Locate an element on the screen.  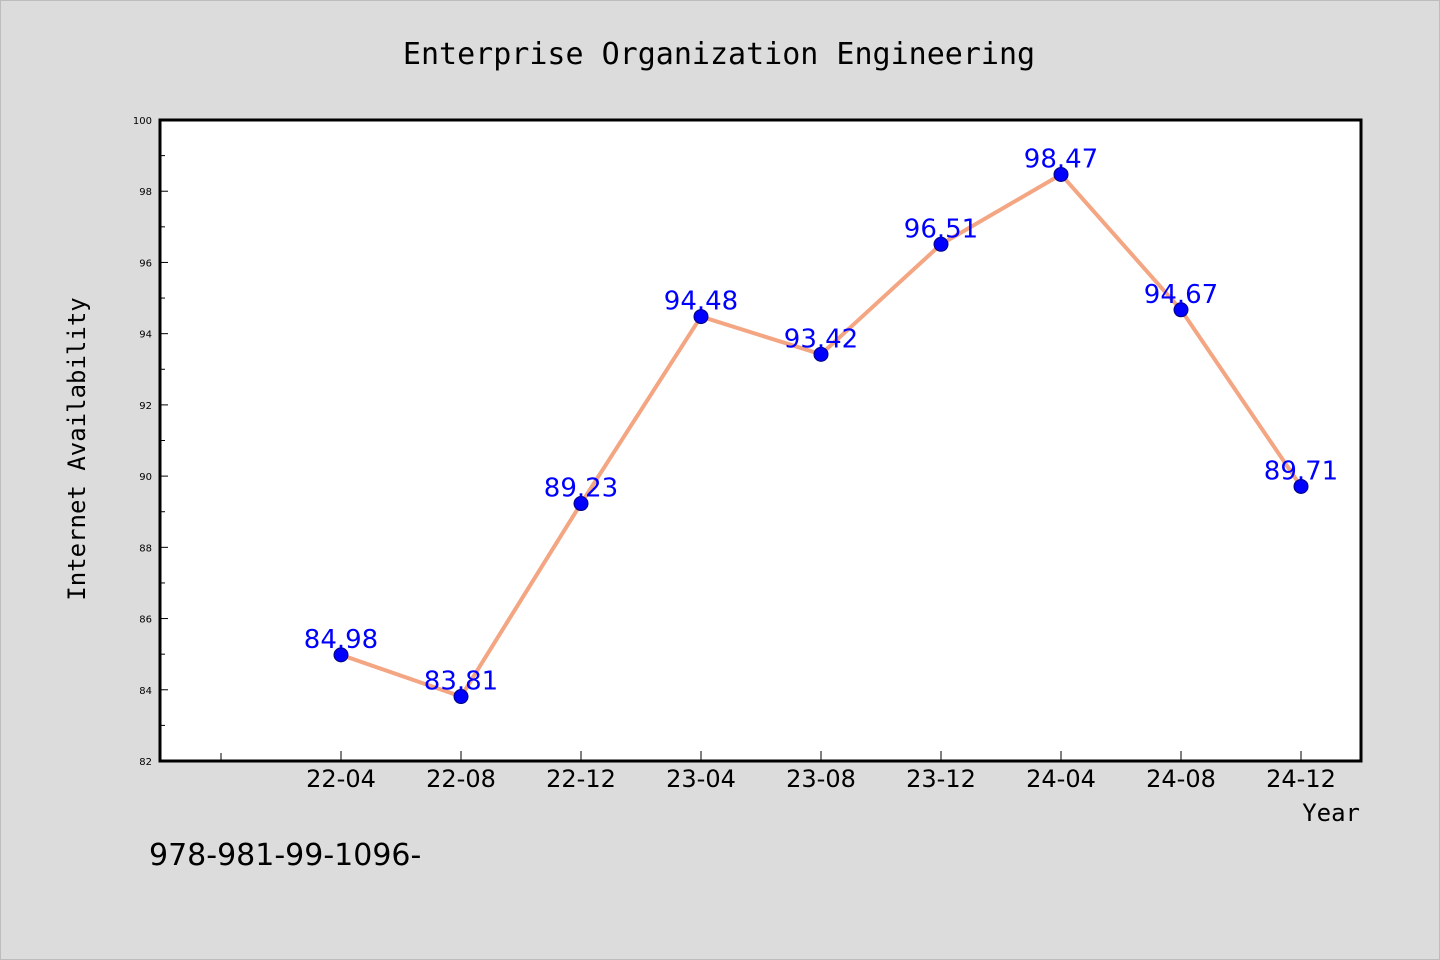
x-tick-label: 23-12 is located at coordinates (941, 779).